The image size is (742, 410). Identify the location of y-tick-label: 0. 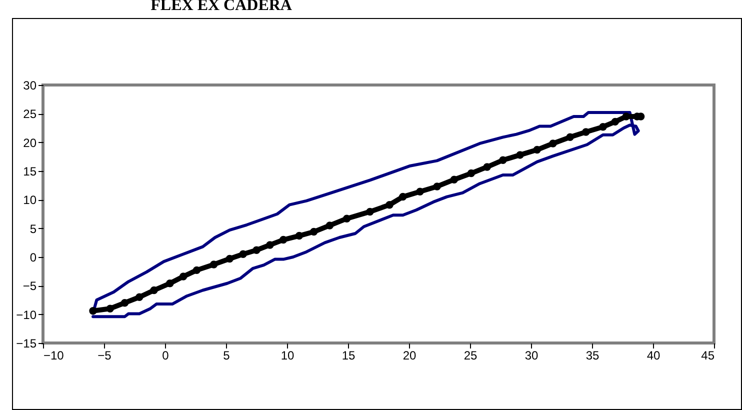
(33, 257).